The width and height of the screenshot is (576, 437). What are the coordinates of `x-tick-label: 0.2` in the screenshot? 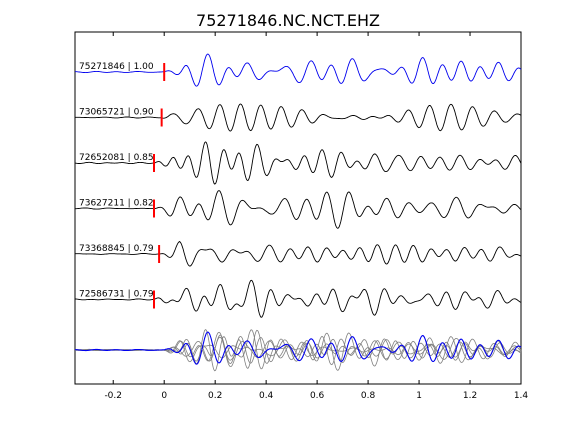 It's located at (215, 396).